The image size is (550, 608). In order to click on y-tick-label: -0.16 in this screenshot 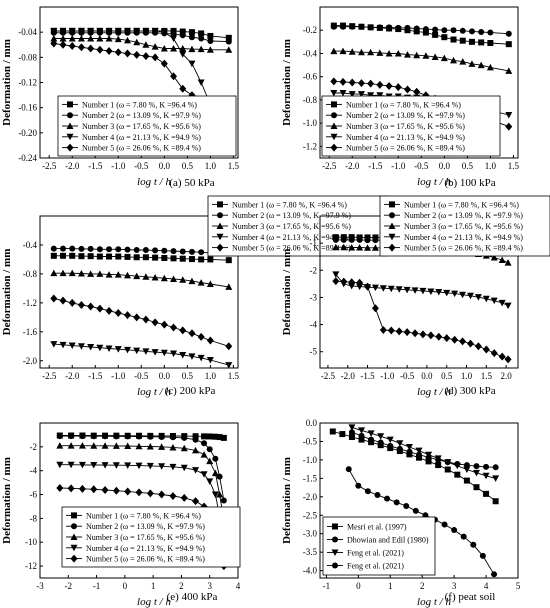, I will do `click(27, 108)`.